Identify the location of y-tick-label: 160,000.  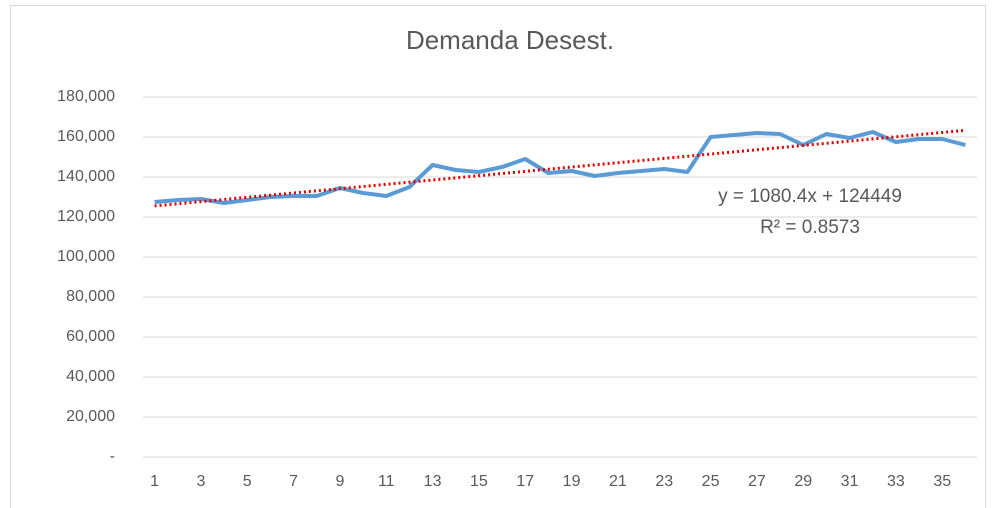
(86, 136).